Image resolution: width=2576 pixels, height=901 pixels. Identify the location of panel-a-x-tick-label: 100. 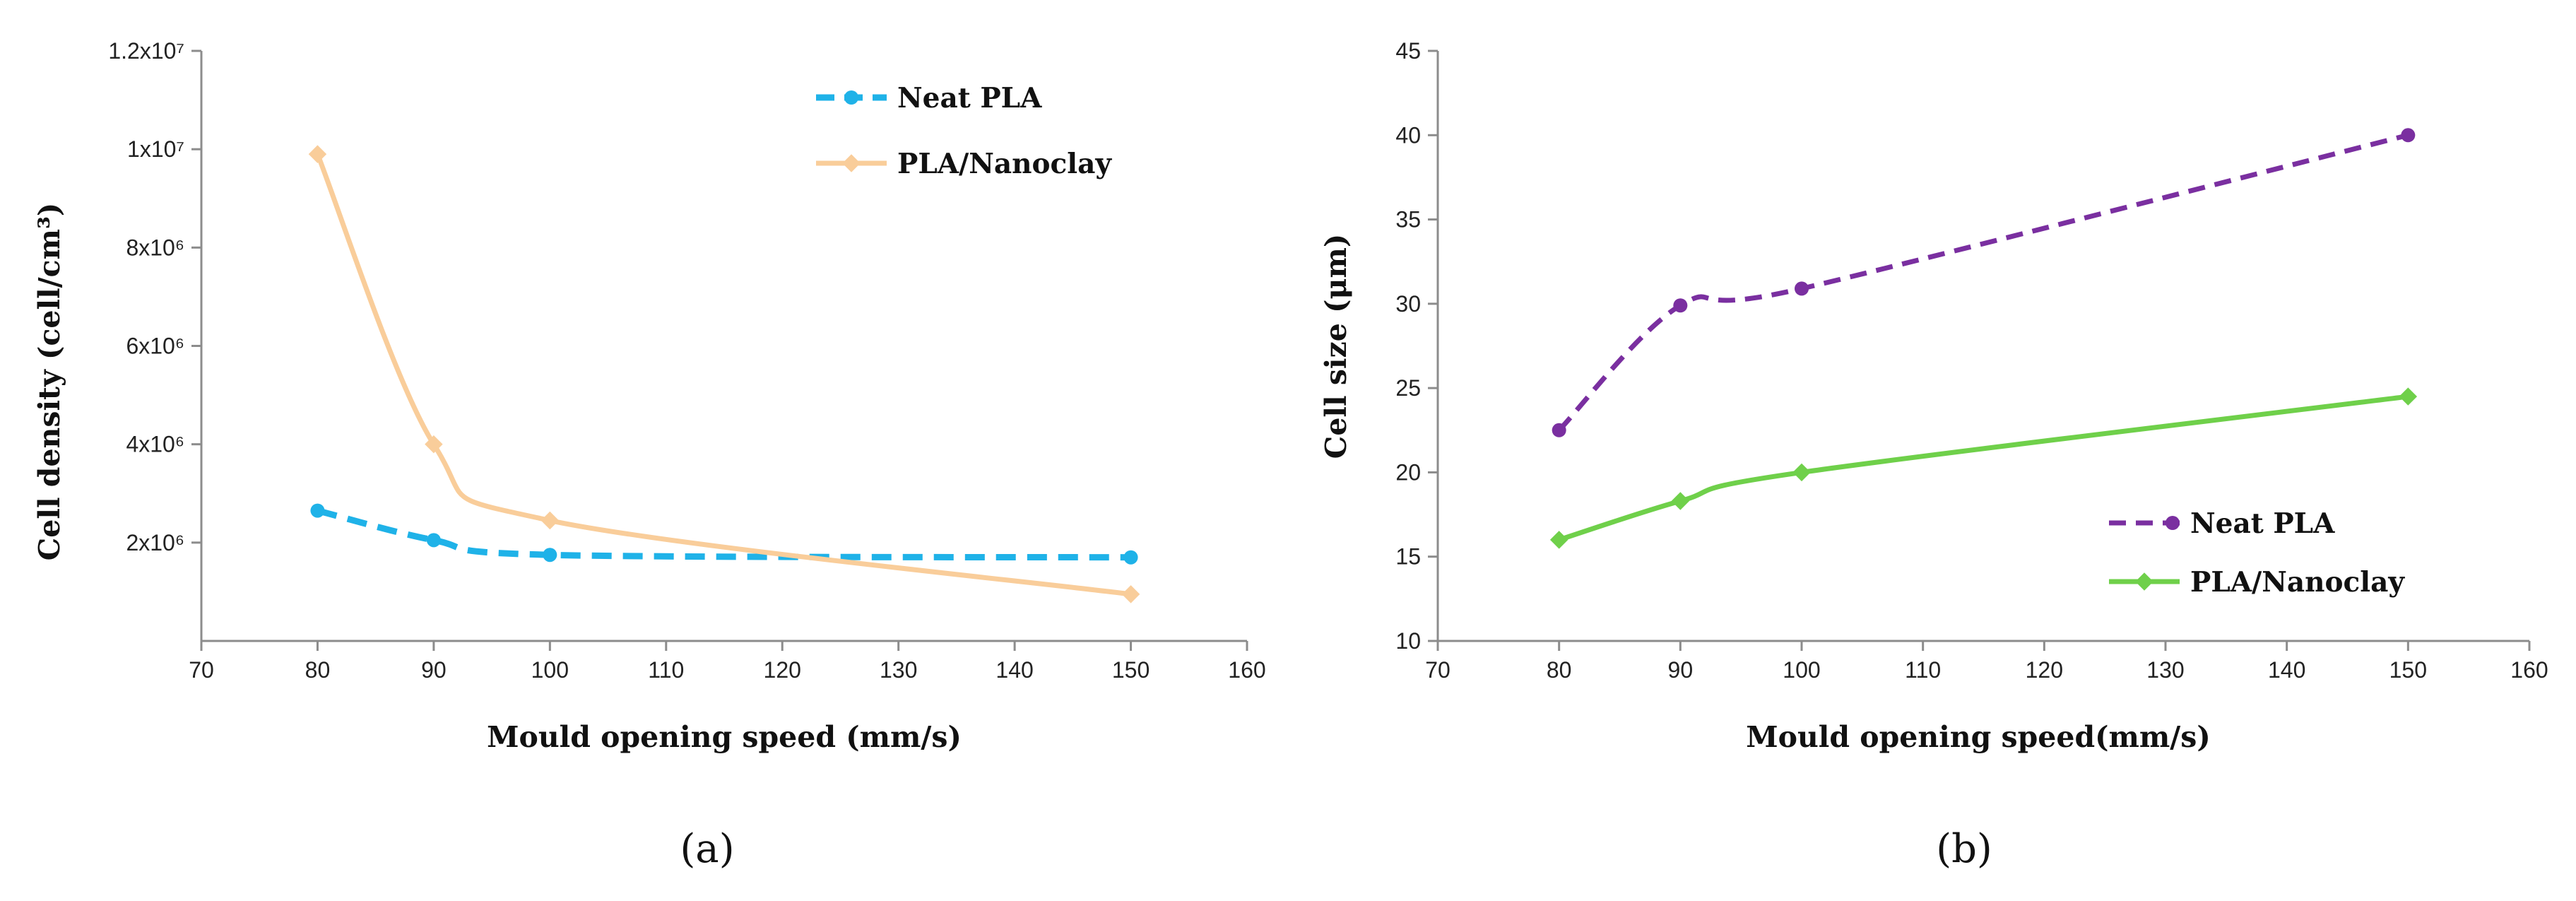
(550, 670).